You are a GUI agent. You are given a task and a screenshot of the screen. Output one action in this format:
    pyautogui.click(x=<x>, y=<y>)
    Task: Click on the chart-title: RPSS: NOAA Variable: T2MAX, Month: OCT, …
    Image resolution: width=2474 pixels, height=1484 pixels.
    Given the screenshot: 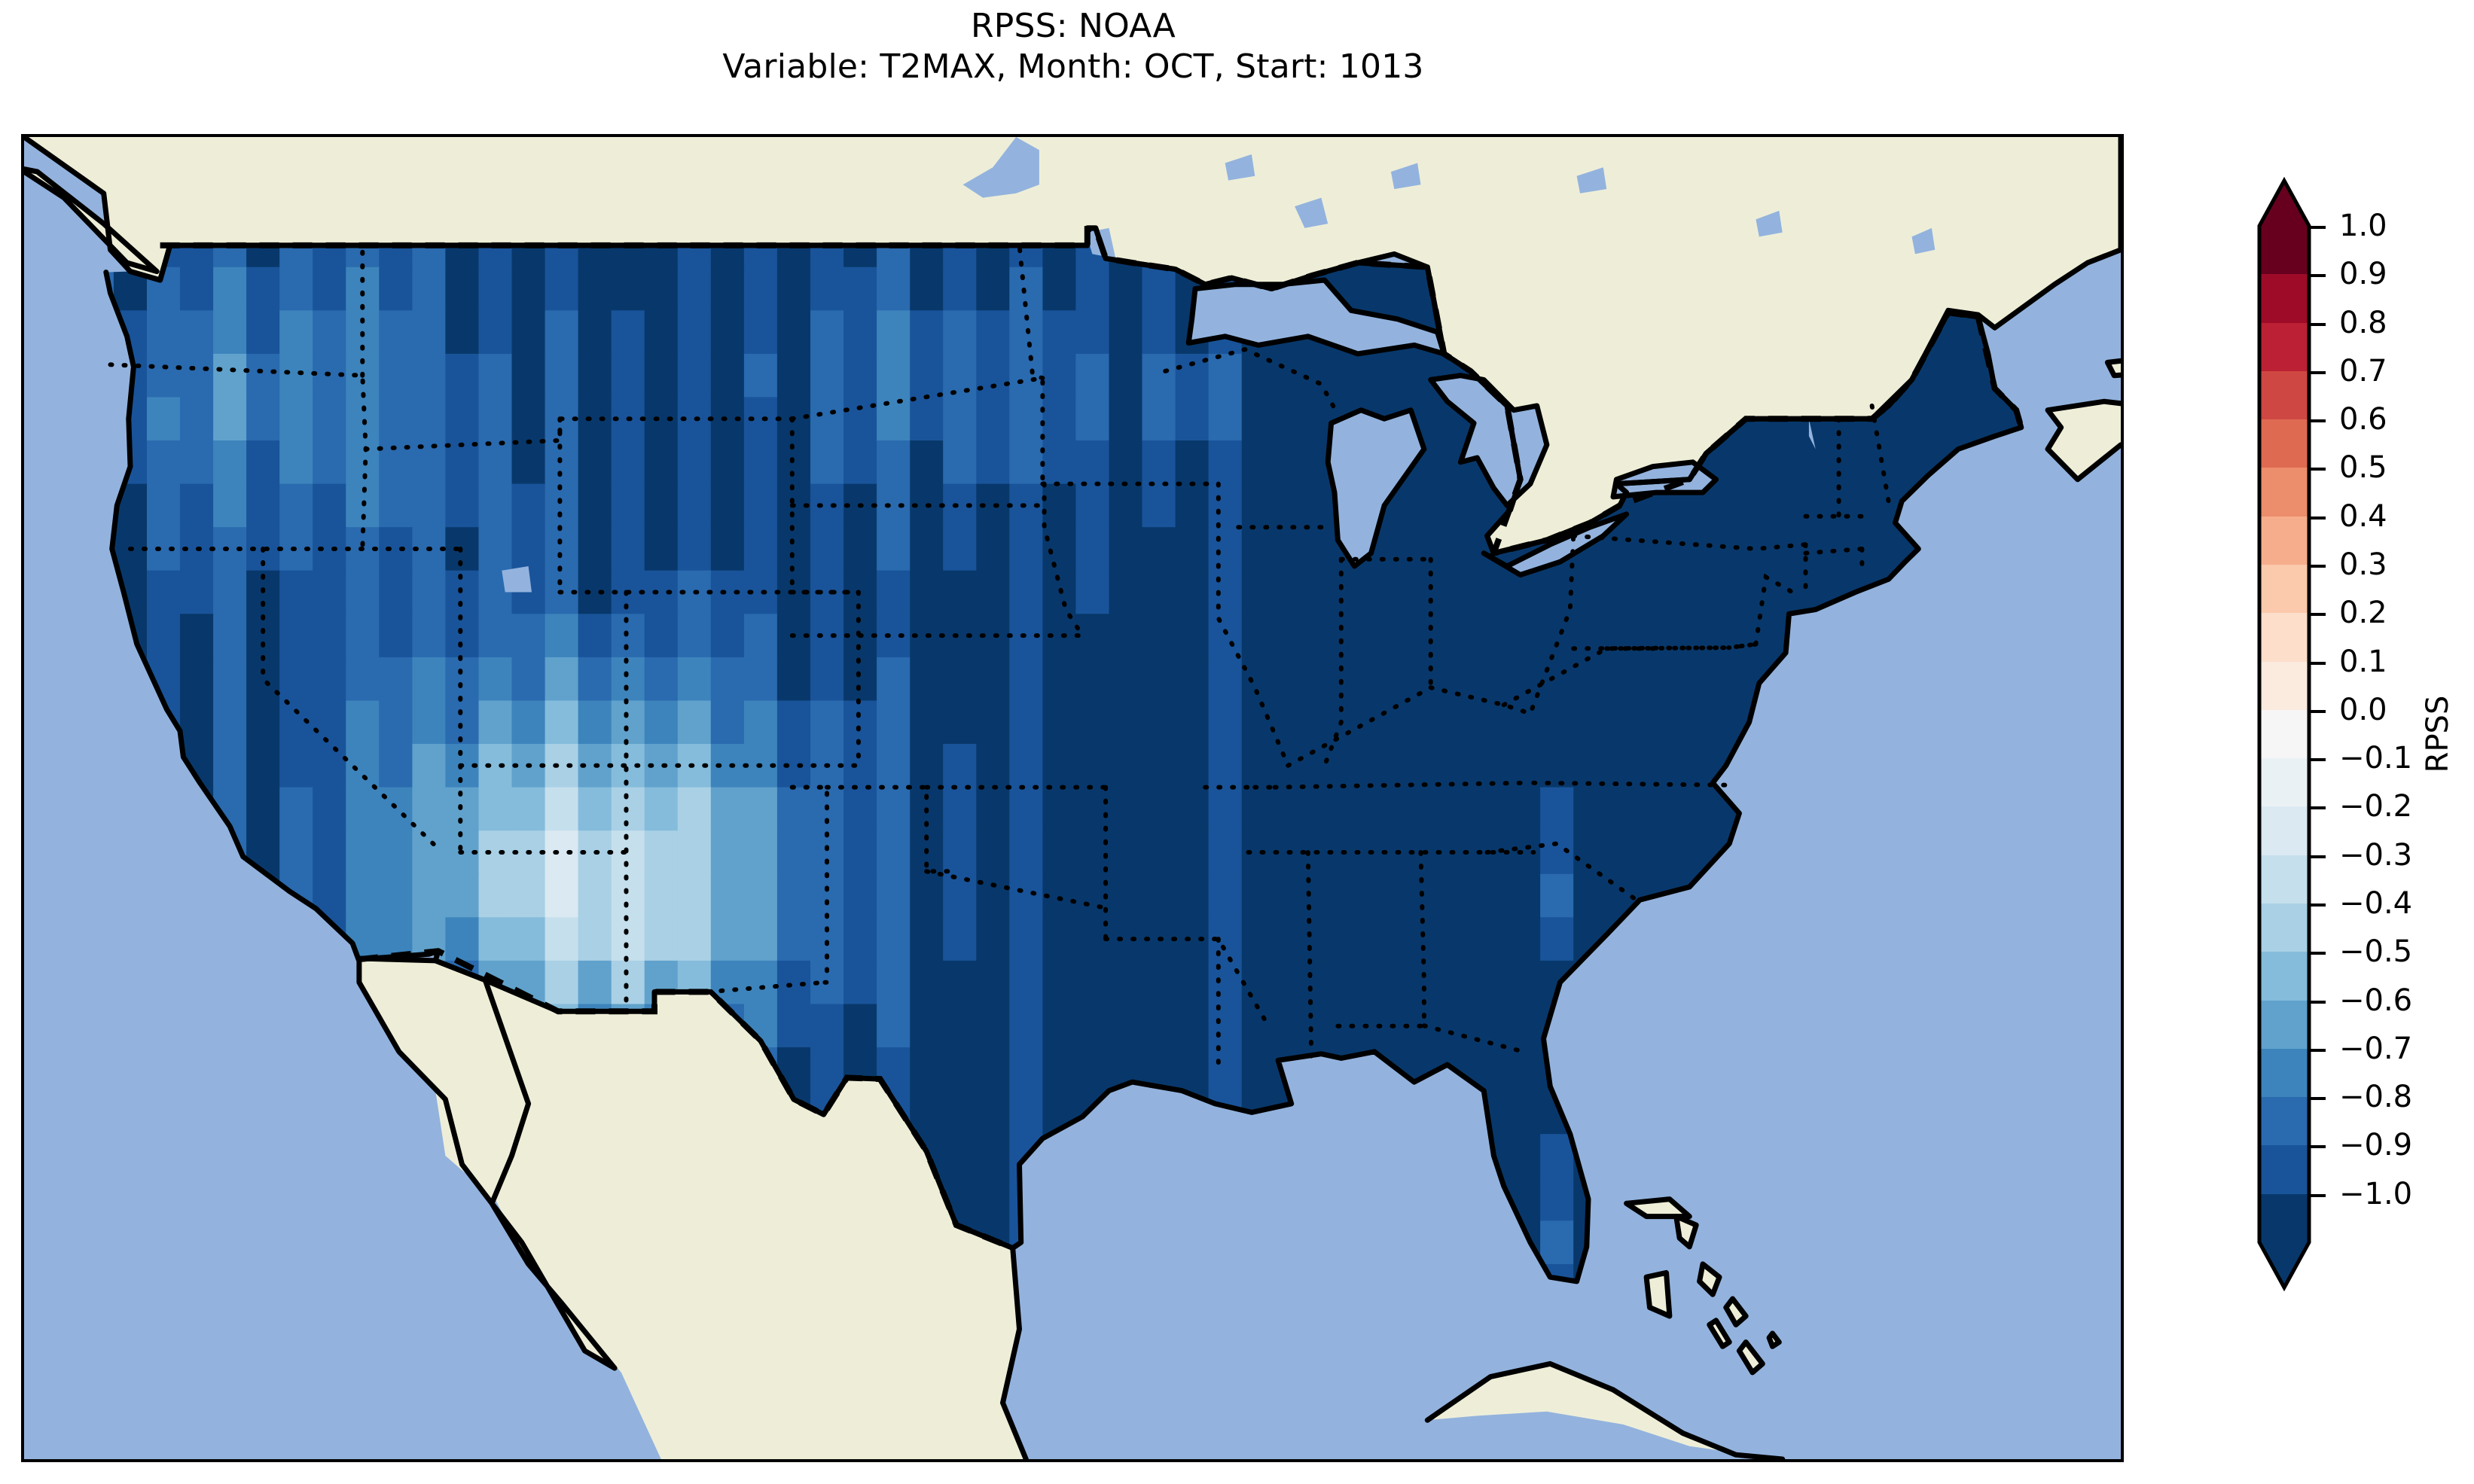 What is the action you would take?
    pyautogui.click(x=1073, y=46)
    